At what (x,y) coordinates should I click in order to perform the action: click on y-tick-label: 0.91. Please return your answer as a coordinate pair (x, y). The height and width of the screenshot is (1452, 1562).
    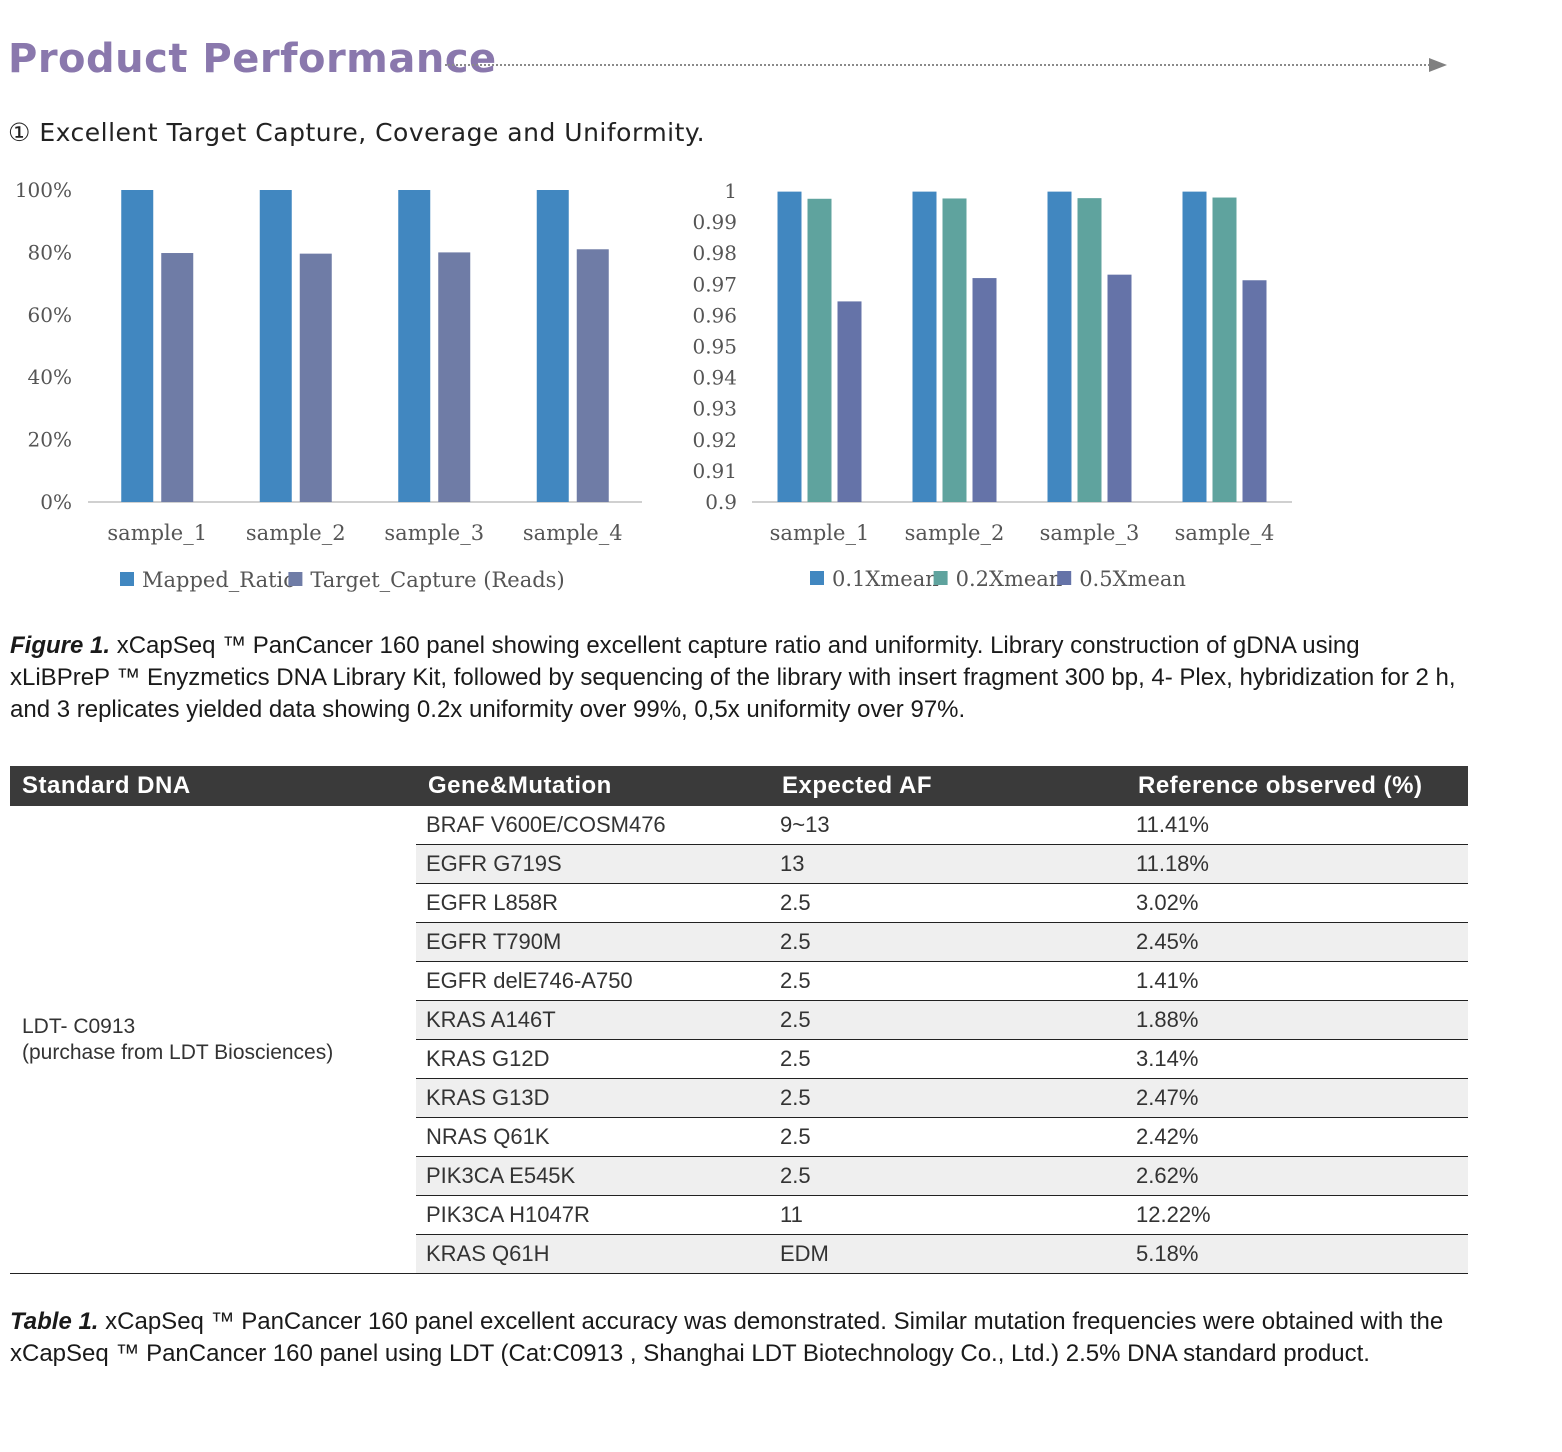
    Looking at the image, I should click on (714, 471).